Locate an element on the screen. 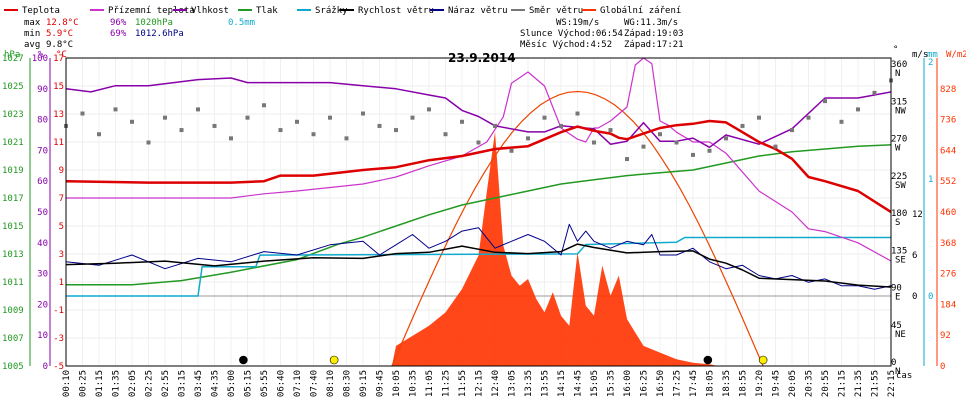 The height and width of the screenshot is (400, 966). degc-tick-label: 5 is located at coordinates (61, 227).